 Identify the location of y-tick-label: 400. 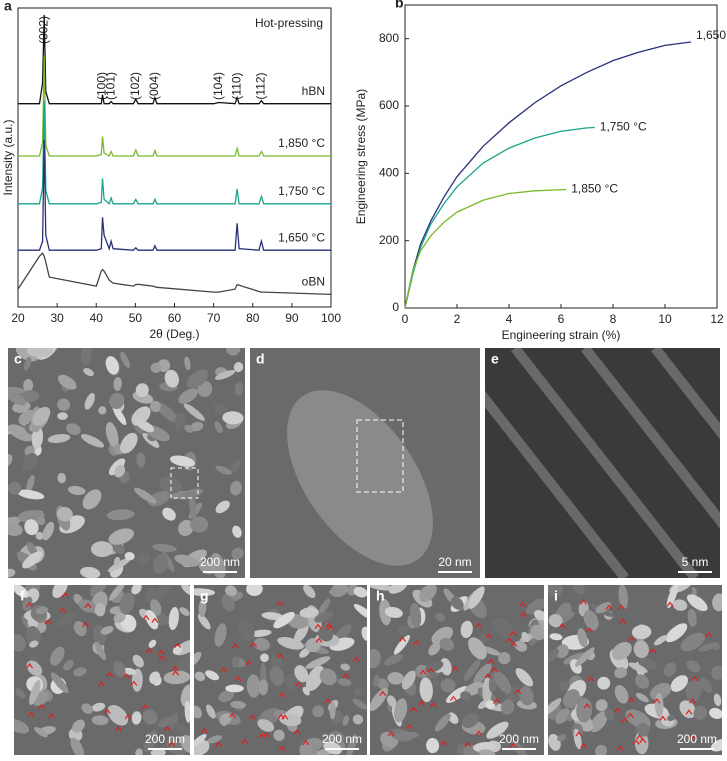
(389, 173).